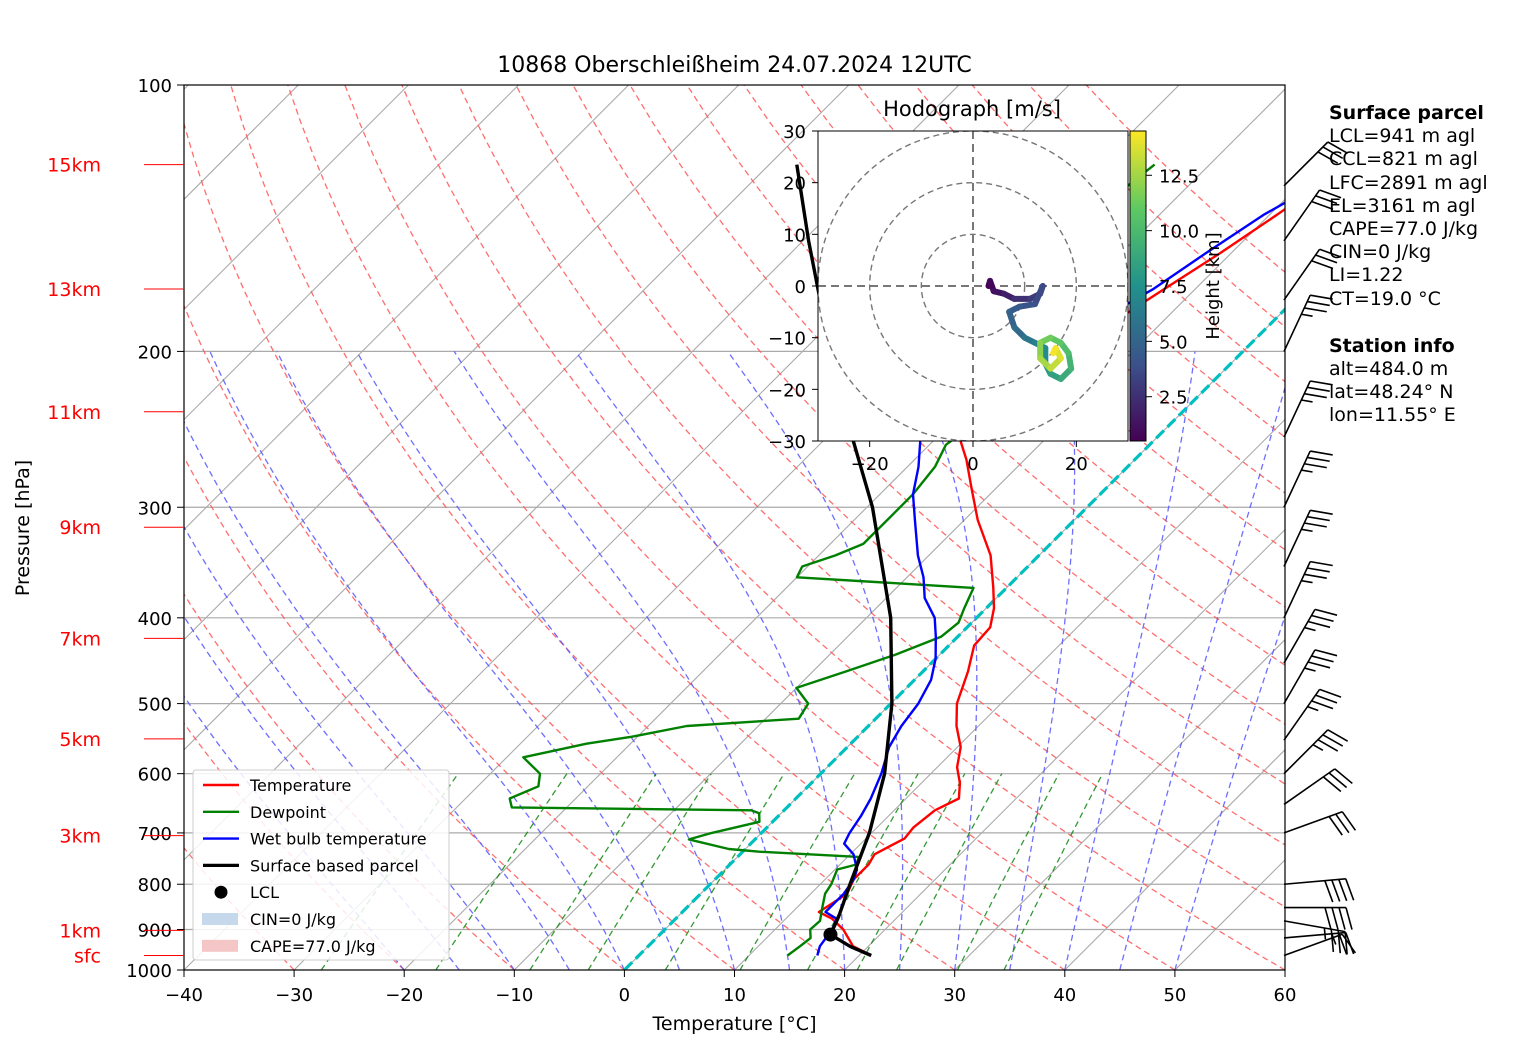  Describe the element at coordinates (514, 995) in the screenshot. I see `x-tick-label: −10` at that location.